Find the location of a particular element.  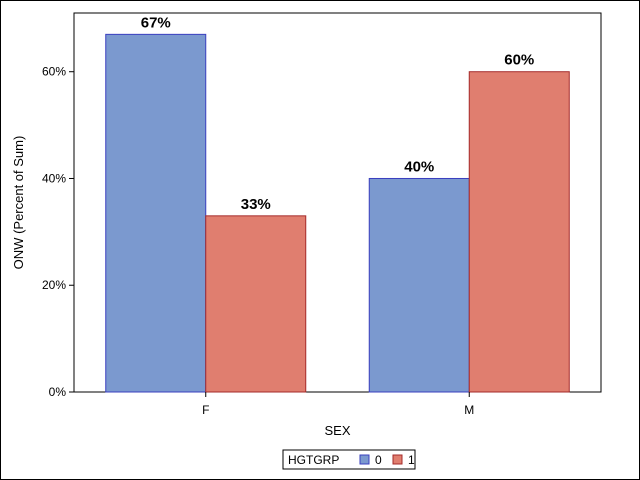

y-tick-label: 20% is located at coordinates (54, 285).